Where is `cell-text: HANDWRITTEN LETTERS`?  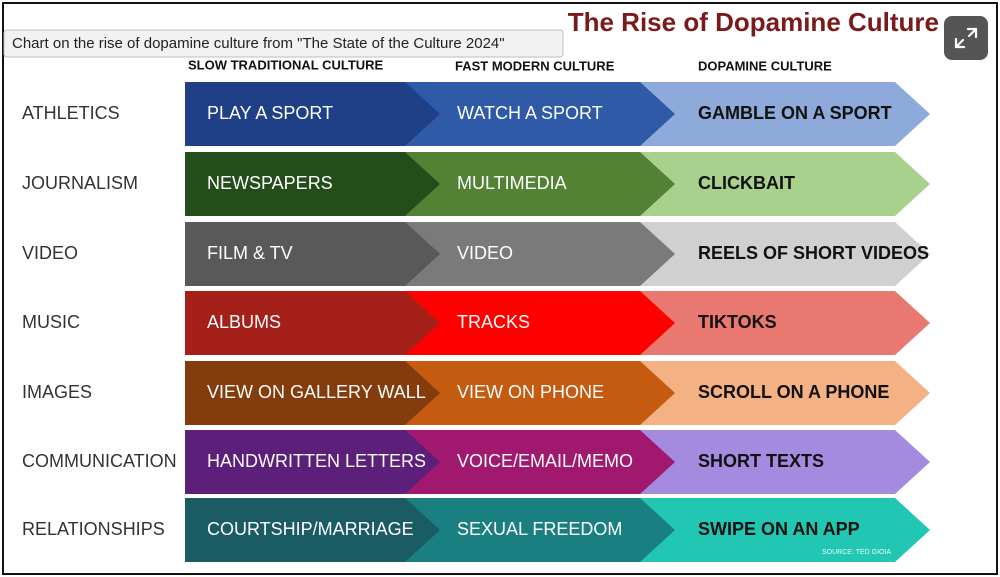
cell-text: HANDWRITTEN LETTERS is located at coordinates (316, 461).